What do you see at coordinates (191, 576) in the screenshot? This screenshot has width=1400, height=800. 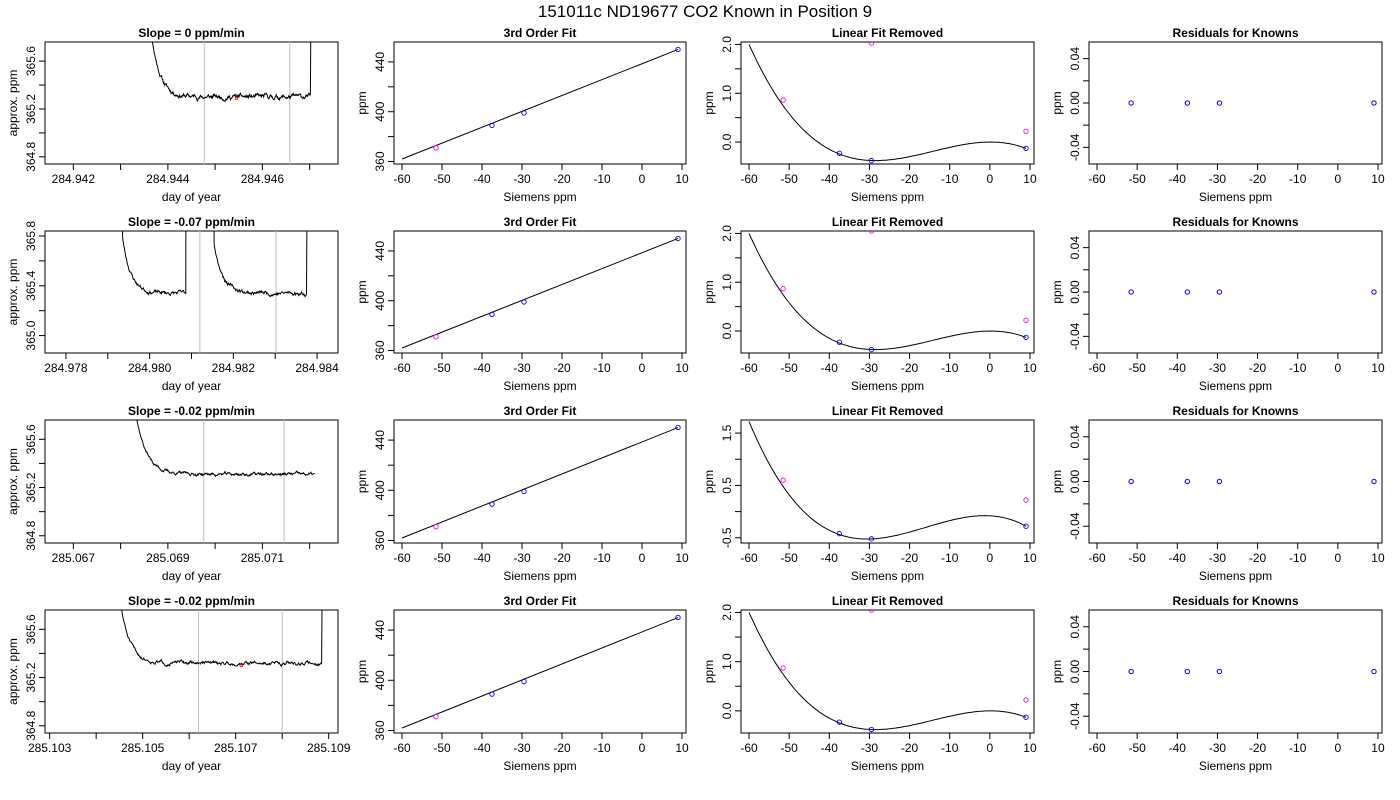 I see `x-axis-label: day of year` at bounding box center [191, 576].